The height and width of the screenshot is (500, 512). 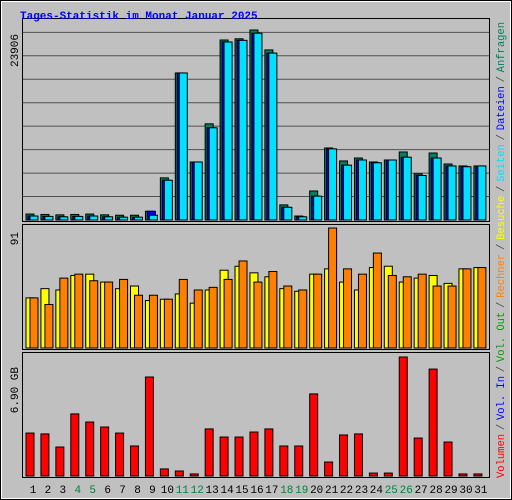 What do you see at coordinates (152, 491) in the screenshot?
I see `x-tick-label: 9` at bounding box center [152, 491].